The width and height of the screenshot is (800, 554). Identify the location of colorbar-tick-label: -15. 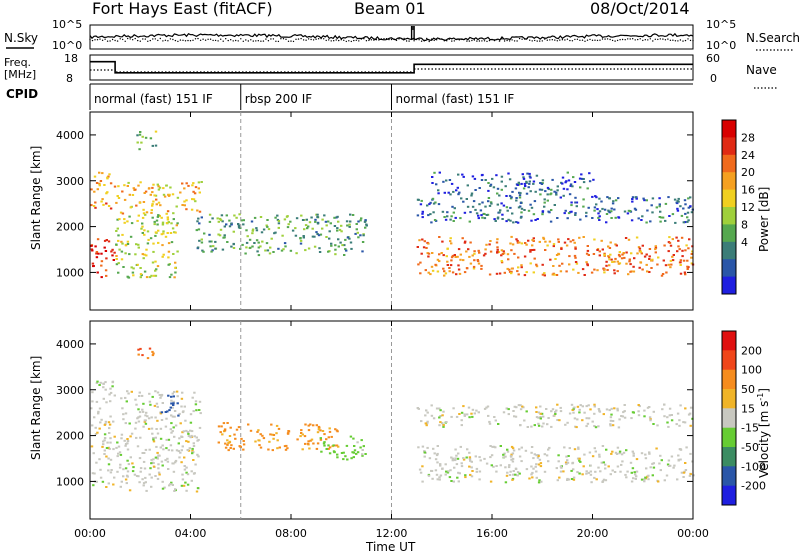
(750, 428).